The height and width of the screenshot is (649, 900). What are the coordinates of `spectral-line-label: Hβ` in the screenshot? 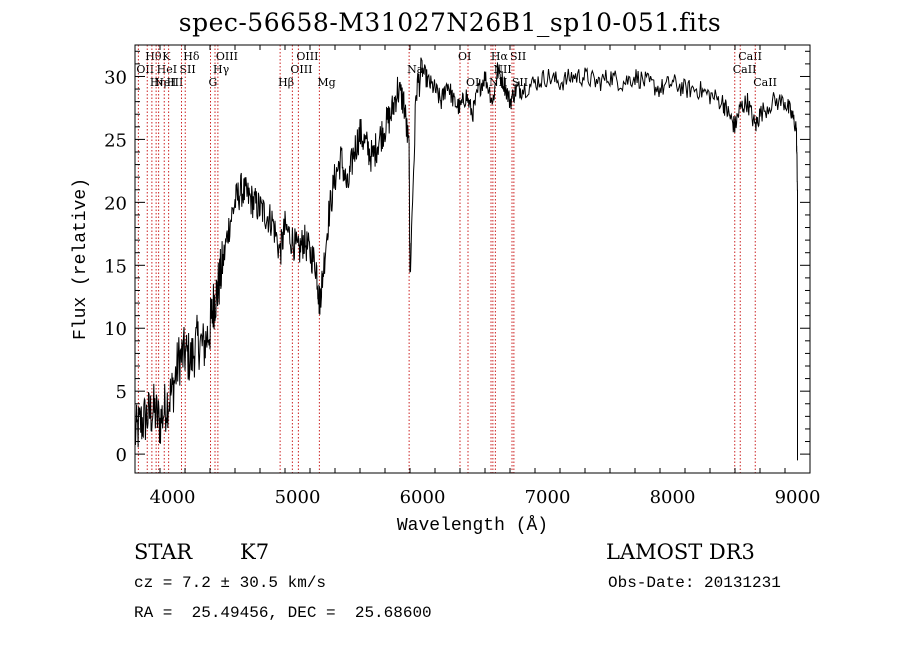 It's located at (286, 82).